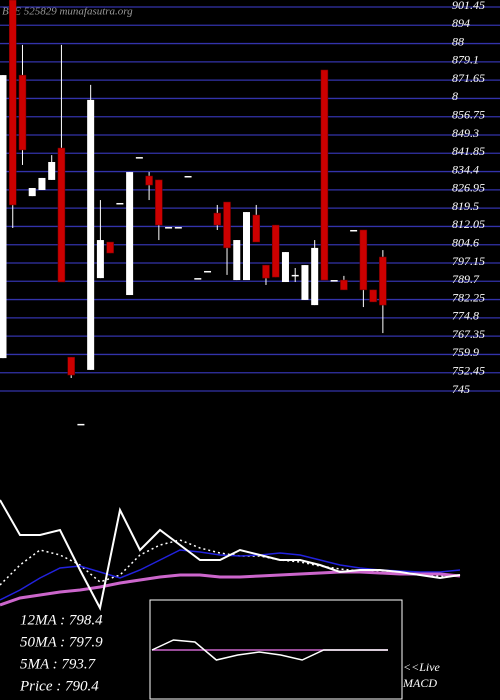 The width and height of the screenshot is (500, 700). What do you see at coordinates (58, 664) in the screenshot?
I see `indicator-label: 5MA : 793.7` at bounding box center [58, 664].